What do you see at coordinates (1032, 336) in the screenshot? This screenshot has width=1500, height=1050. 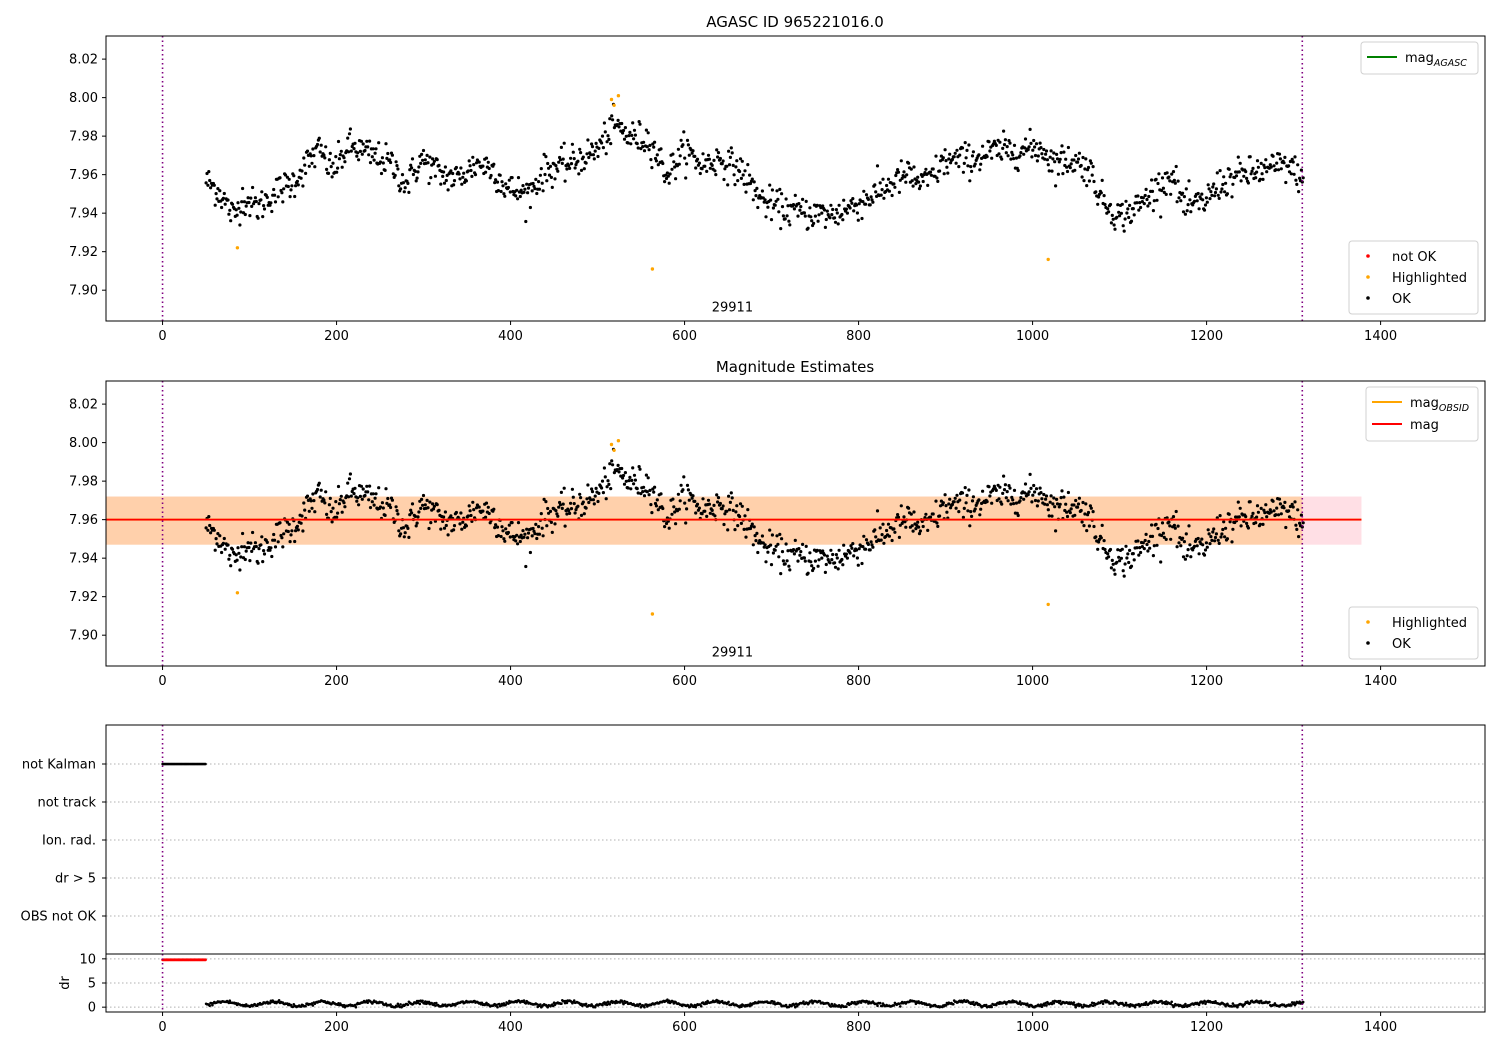 I see `x-tick-label: 1000` at bounding box center [1032, 336].